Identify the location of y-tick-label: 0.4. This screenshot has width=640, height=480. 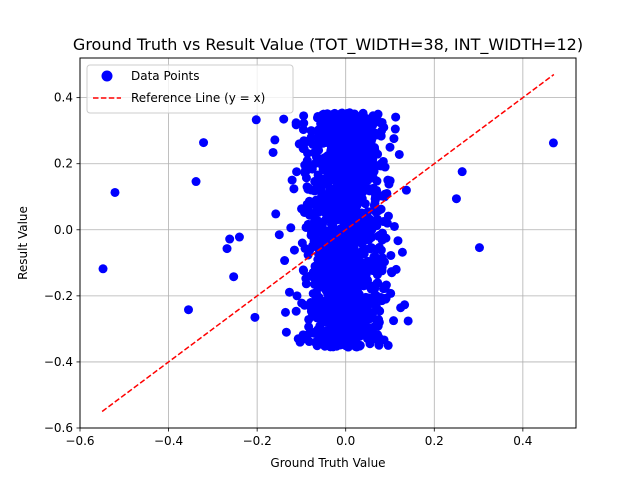
(63, 98).